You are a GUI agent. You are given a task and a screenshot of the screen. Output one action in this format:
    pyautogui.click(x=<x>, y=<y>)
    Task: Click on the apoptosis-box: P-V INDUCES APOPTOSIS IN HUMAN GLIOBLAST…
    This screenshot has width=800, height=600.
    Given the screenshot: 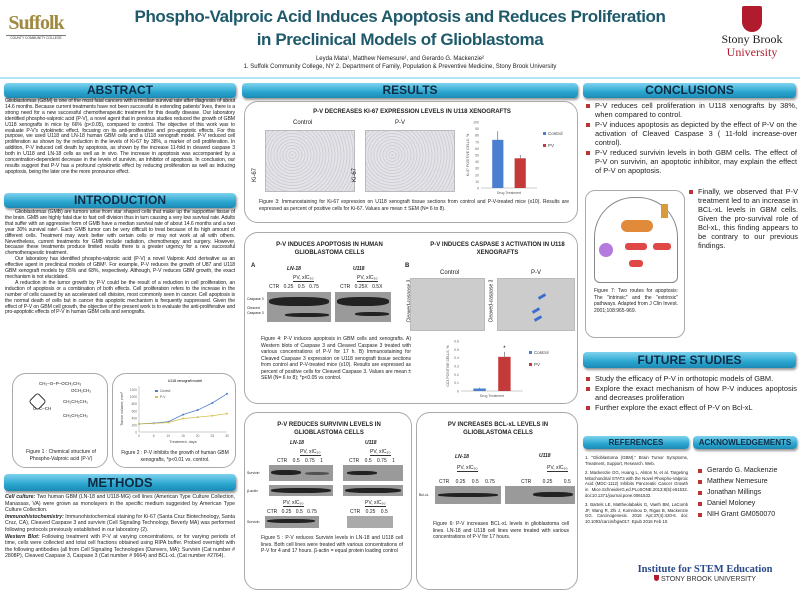 What is the action you would take?
    pyautogui.click(x=411, y=318)
    